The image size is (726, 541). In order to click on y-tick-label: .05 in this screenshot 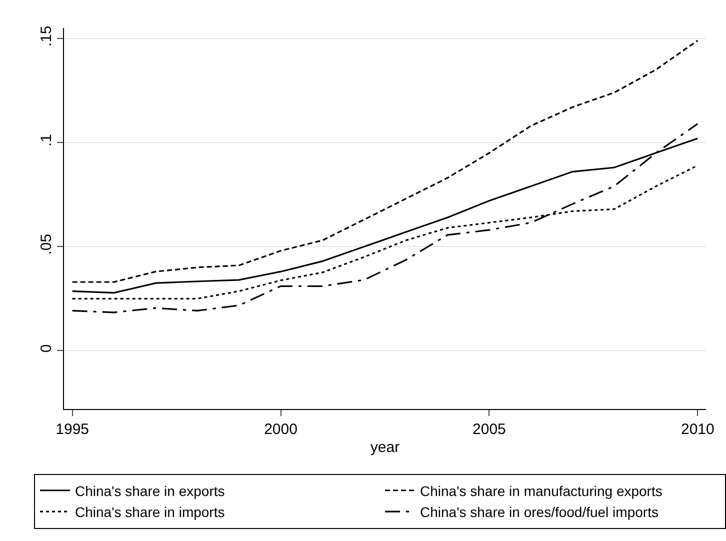, I will do `click(46, 244)`.